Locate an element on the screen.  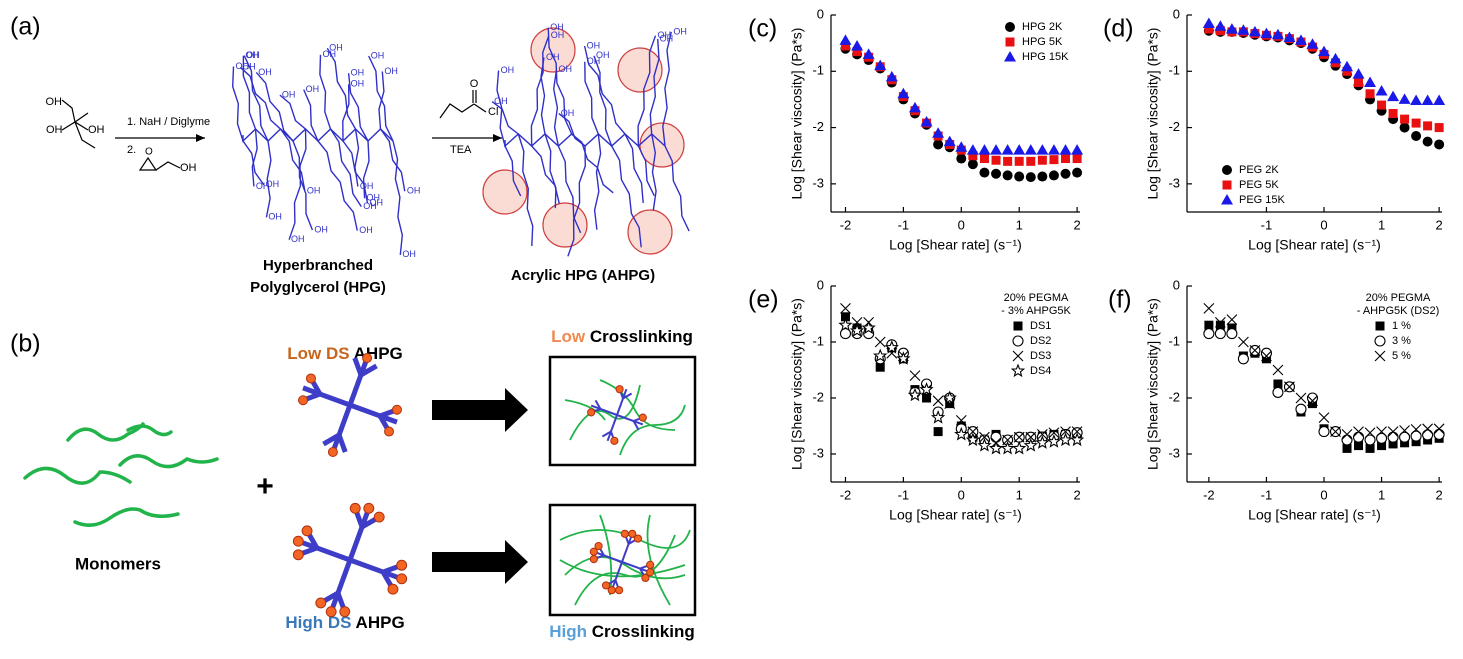
y-tick-label: -1 is located at coordinates (818, 340).